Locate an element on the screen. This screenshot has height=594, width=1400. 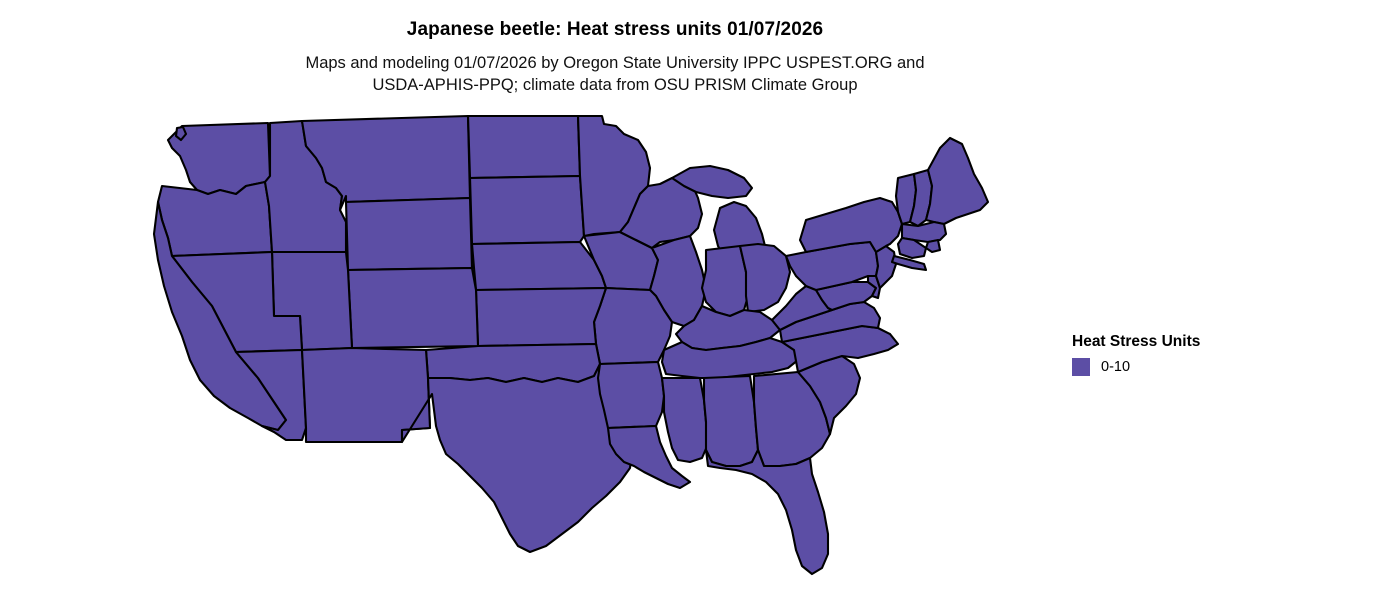
state-washington-islands is located at coordinates (181, 133).